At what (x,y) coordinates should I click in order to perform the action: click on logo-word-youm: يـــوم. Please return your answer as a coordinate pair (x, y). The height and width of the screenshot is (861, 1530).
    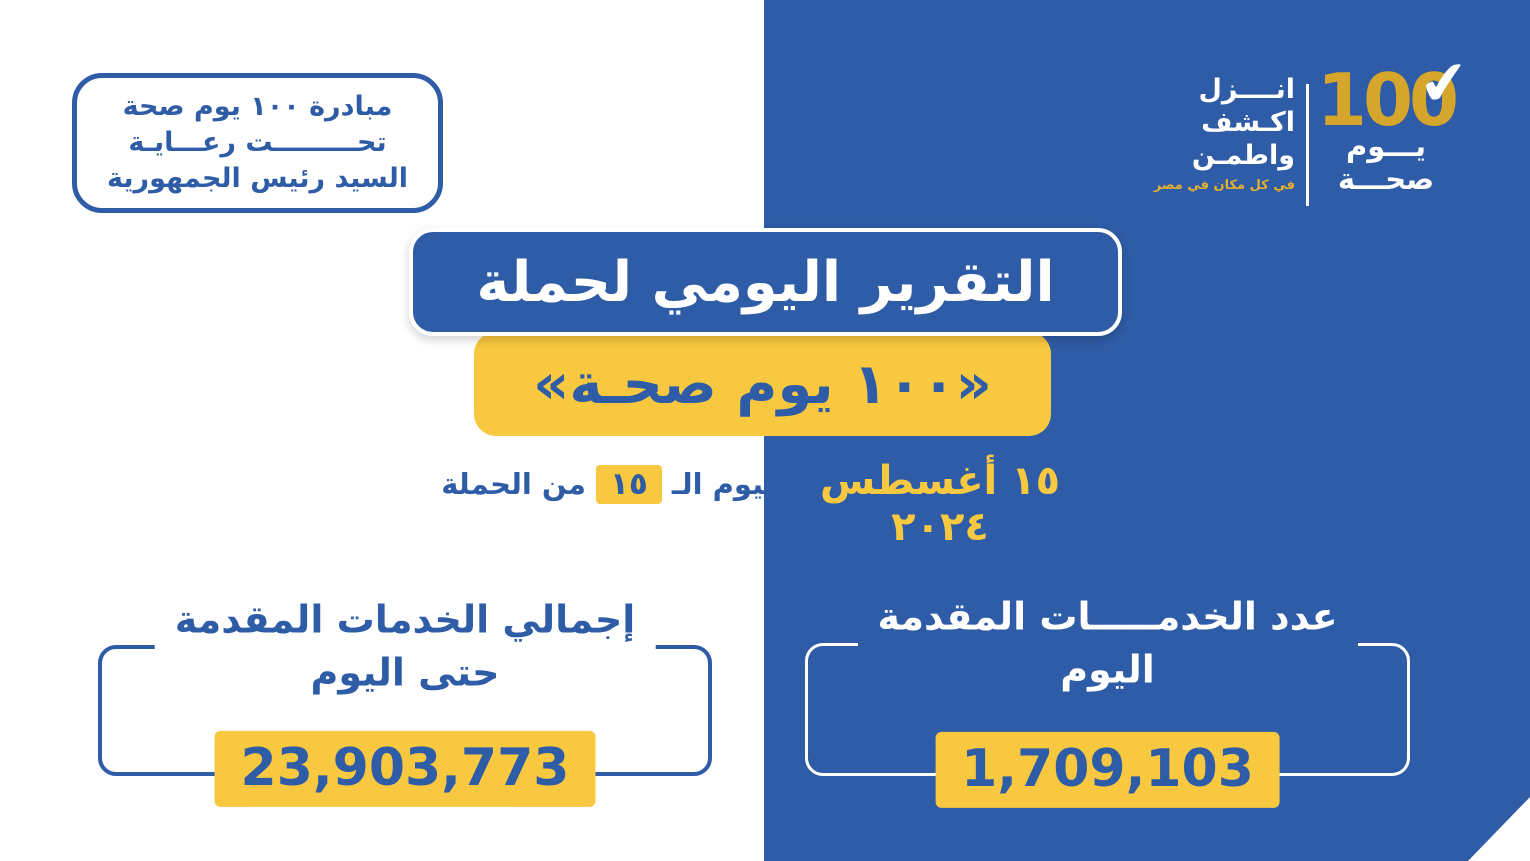
    Looking at the image, I should click on (1386, 146).